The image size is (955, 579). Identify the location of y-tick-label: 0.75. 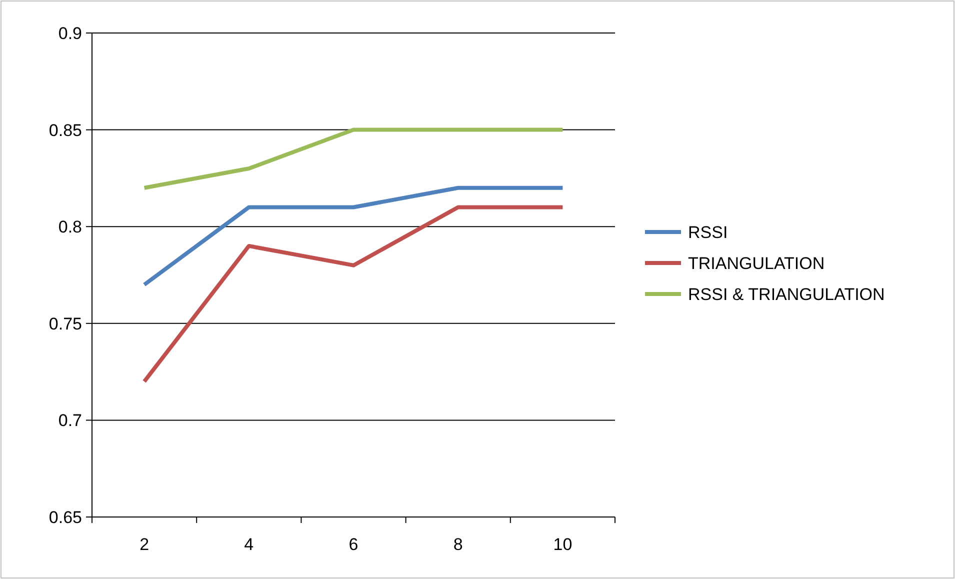
(65, 324).